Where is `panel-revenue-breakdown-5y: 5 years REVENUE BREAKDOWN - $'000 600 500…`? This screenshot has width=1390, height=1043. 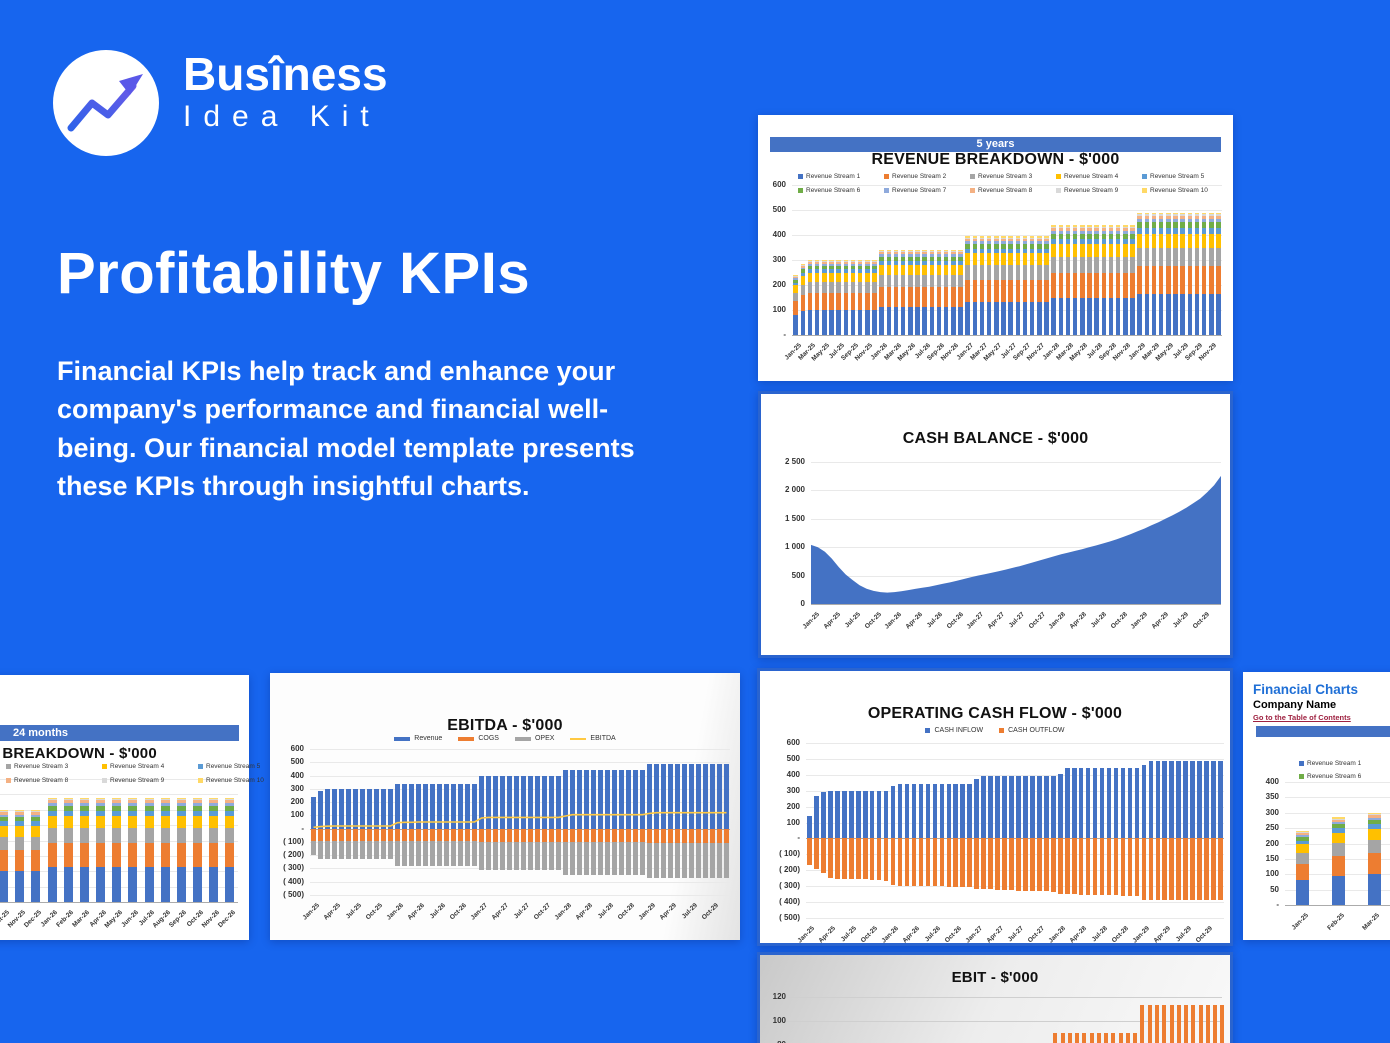 panel-revenue-breakdown-5y: 5 years REVENUE BREAKDOWN - $'000 600 500… is located at coordinates (995, 248).